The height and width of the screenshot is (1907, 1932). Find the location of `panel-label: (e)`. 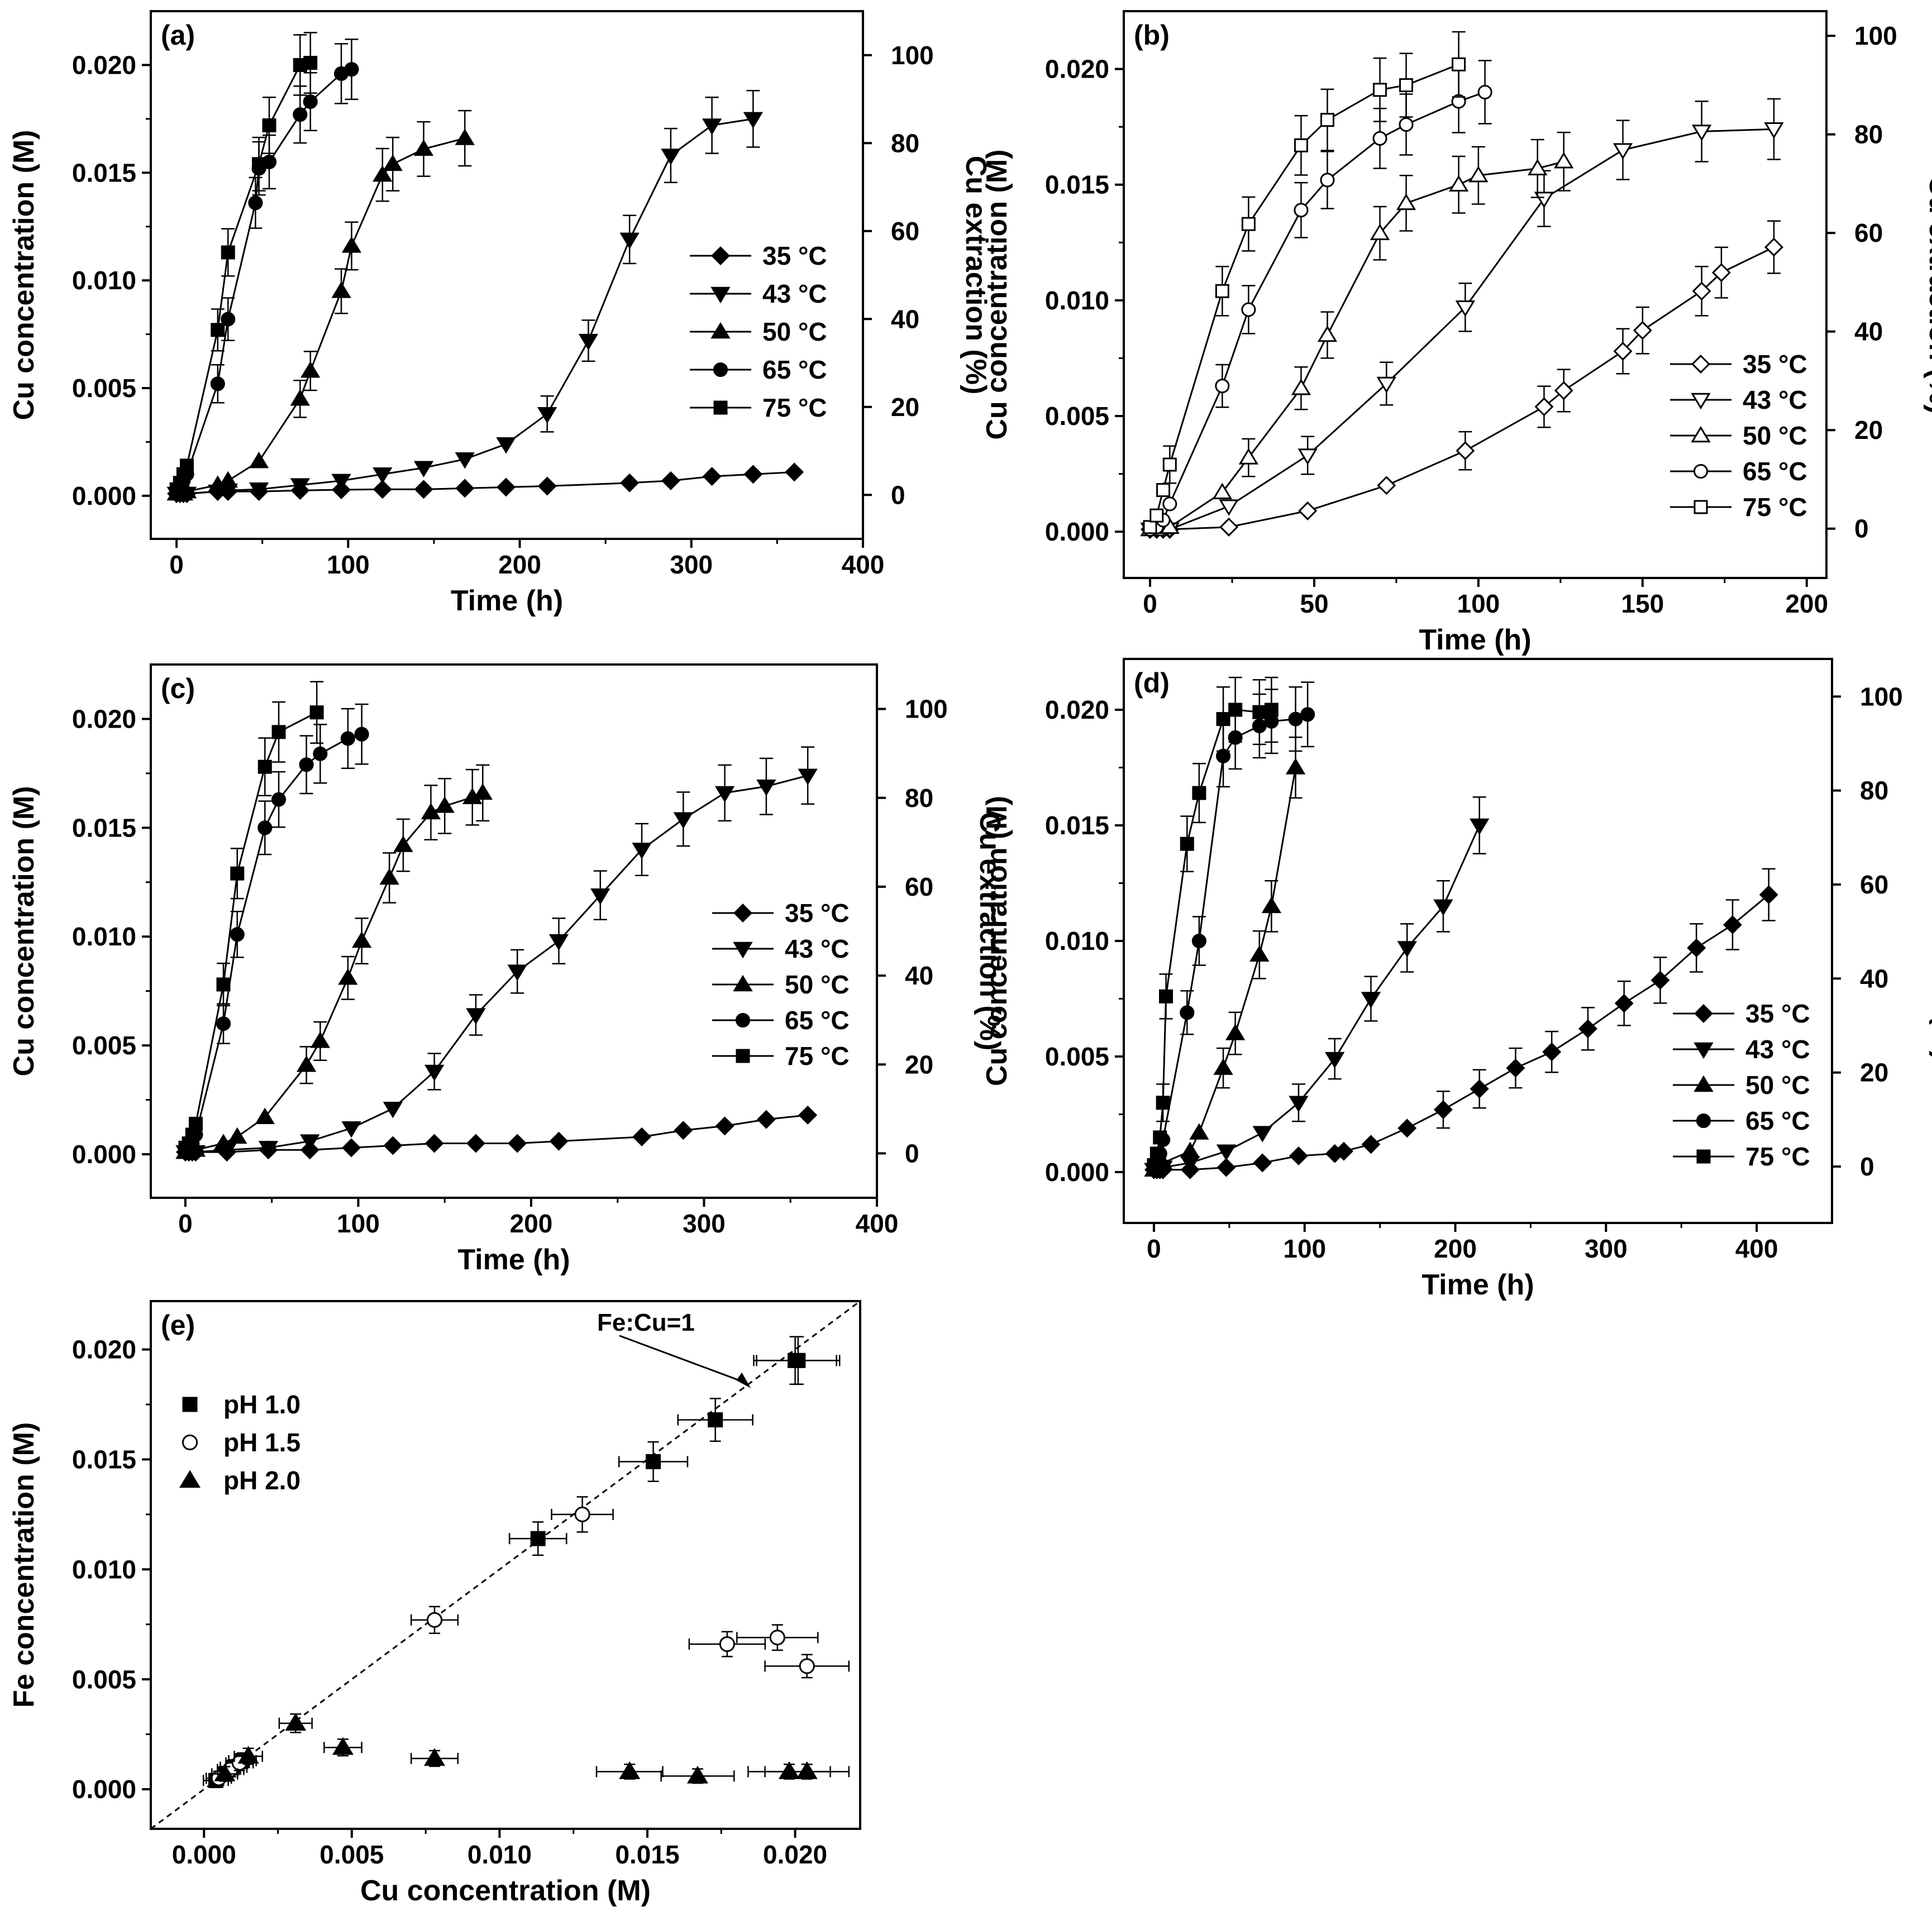

panel-label: (e) is located at coordinates (178, 1325).